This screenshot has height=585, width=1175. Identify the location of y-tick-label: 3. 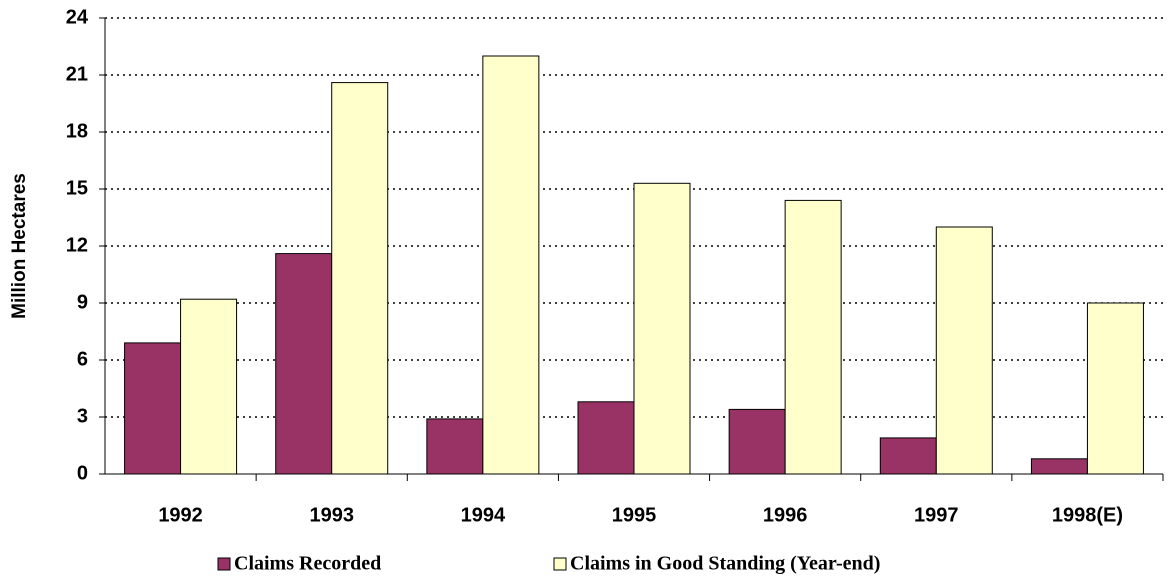
(82, 416).